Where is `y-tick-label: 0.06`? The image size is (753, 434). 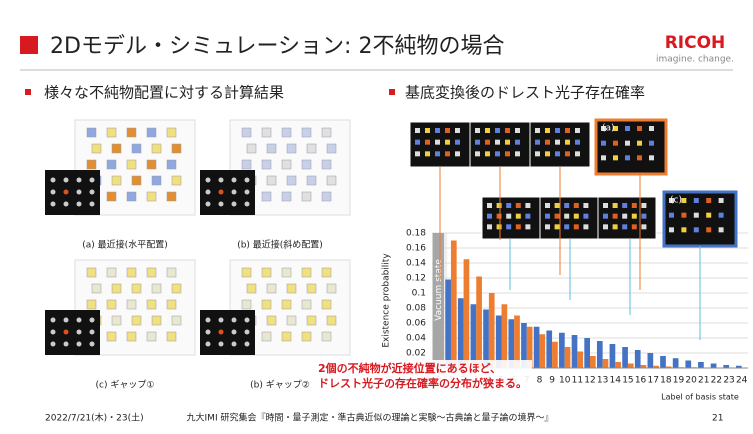 y-tick-label: 0.06 is located at coordinates (416, 324).